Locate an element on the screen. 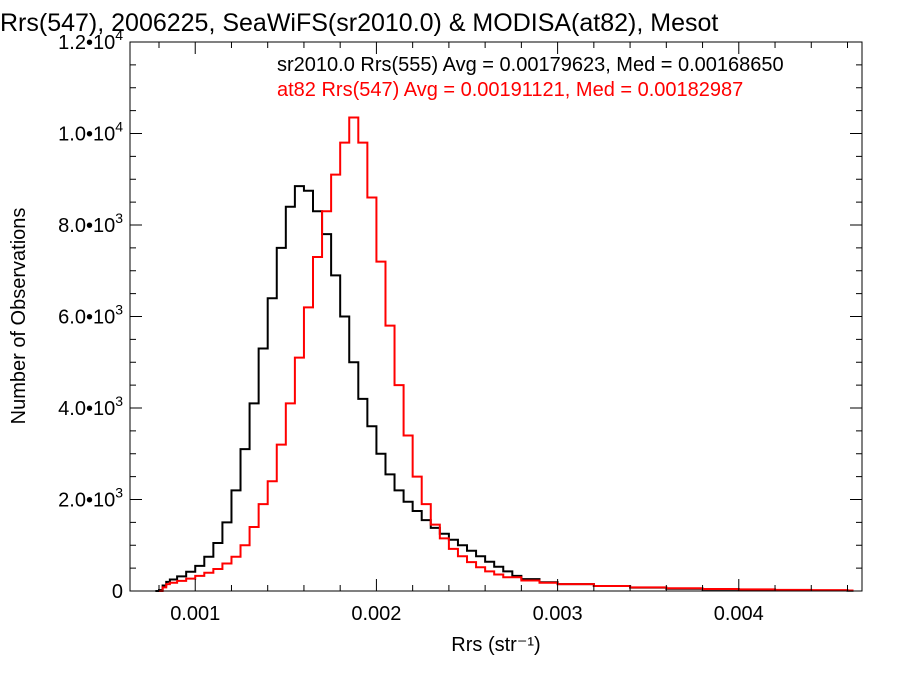  y-tick-label: 6.0•103 is located at coordinates (90, 315).